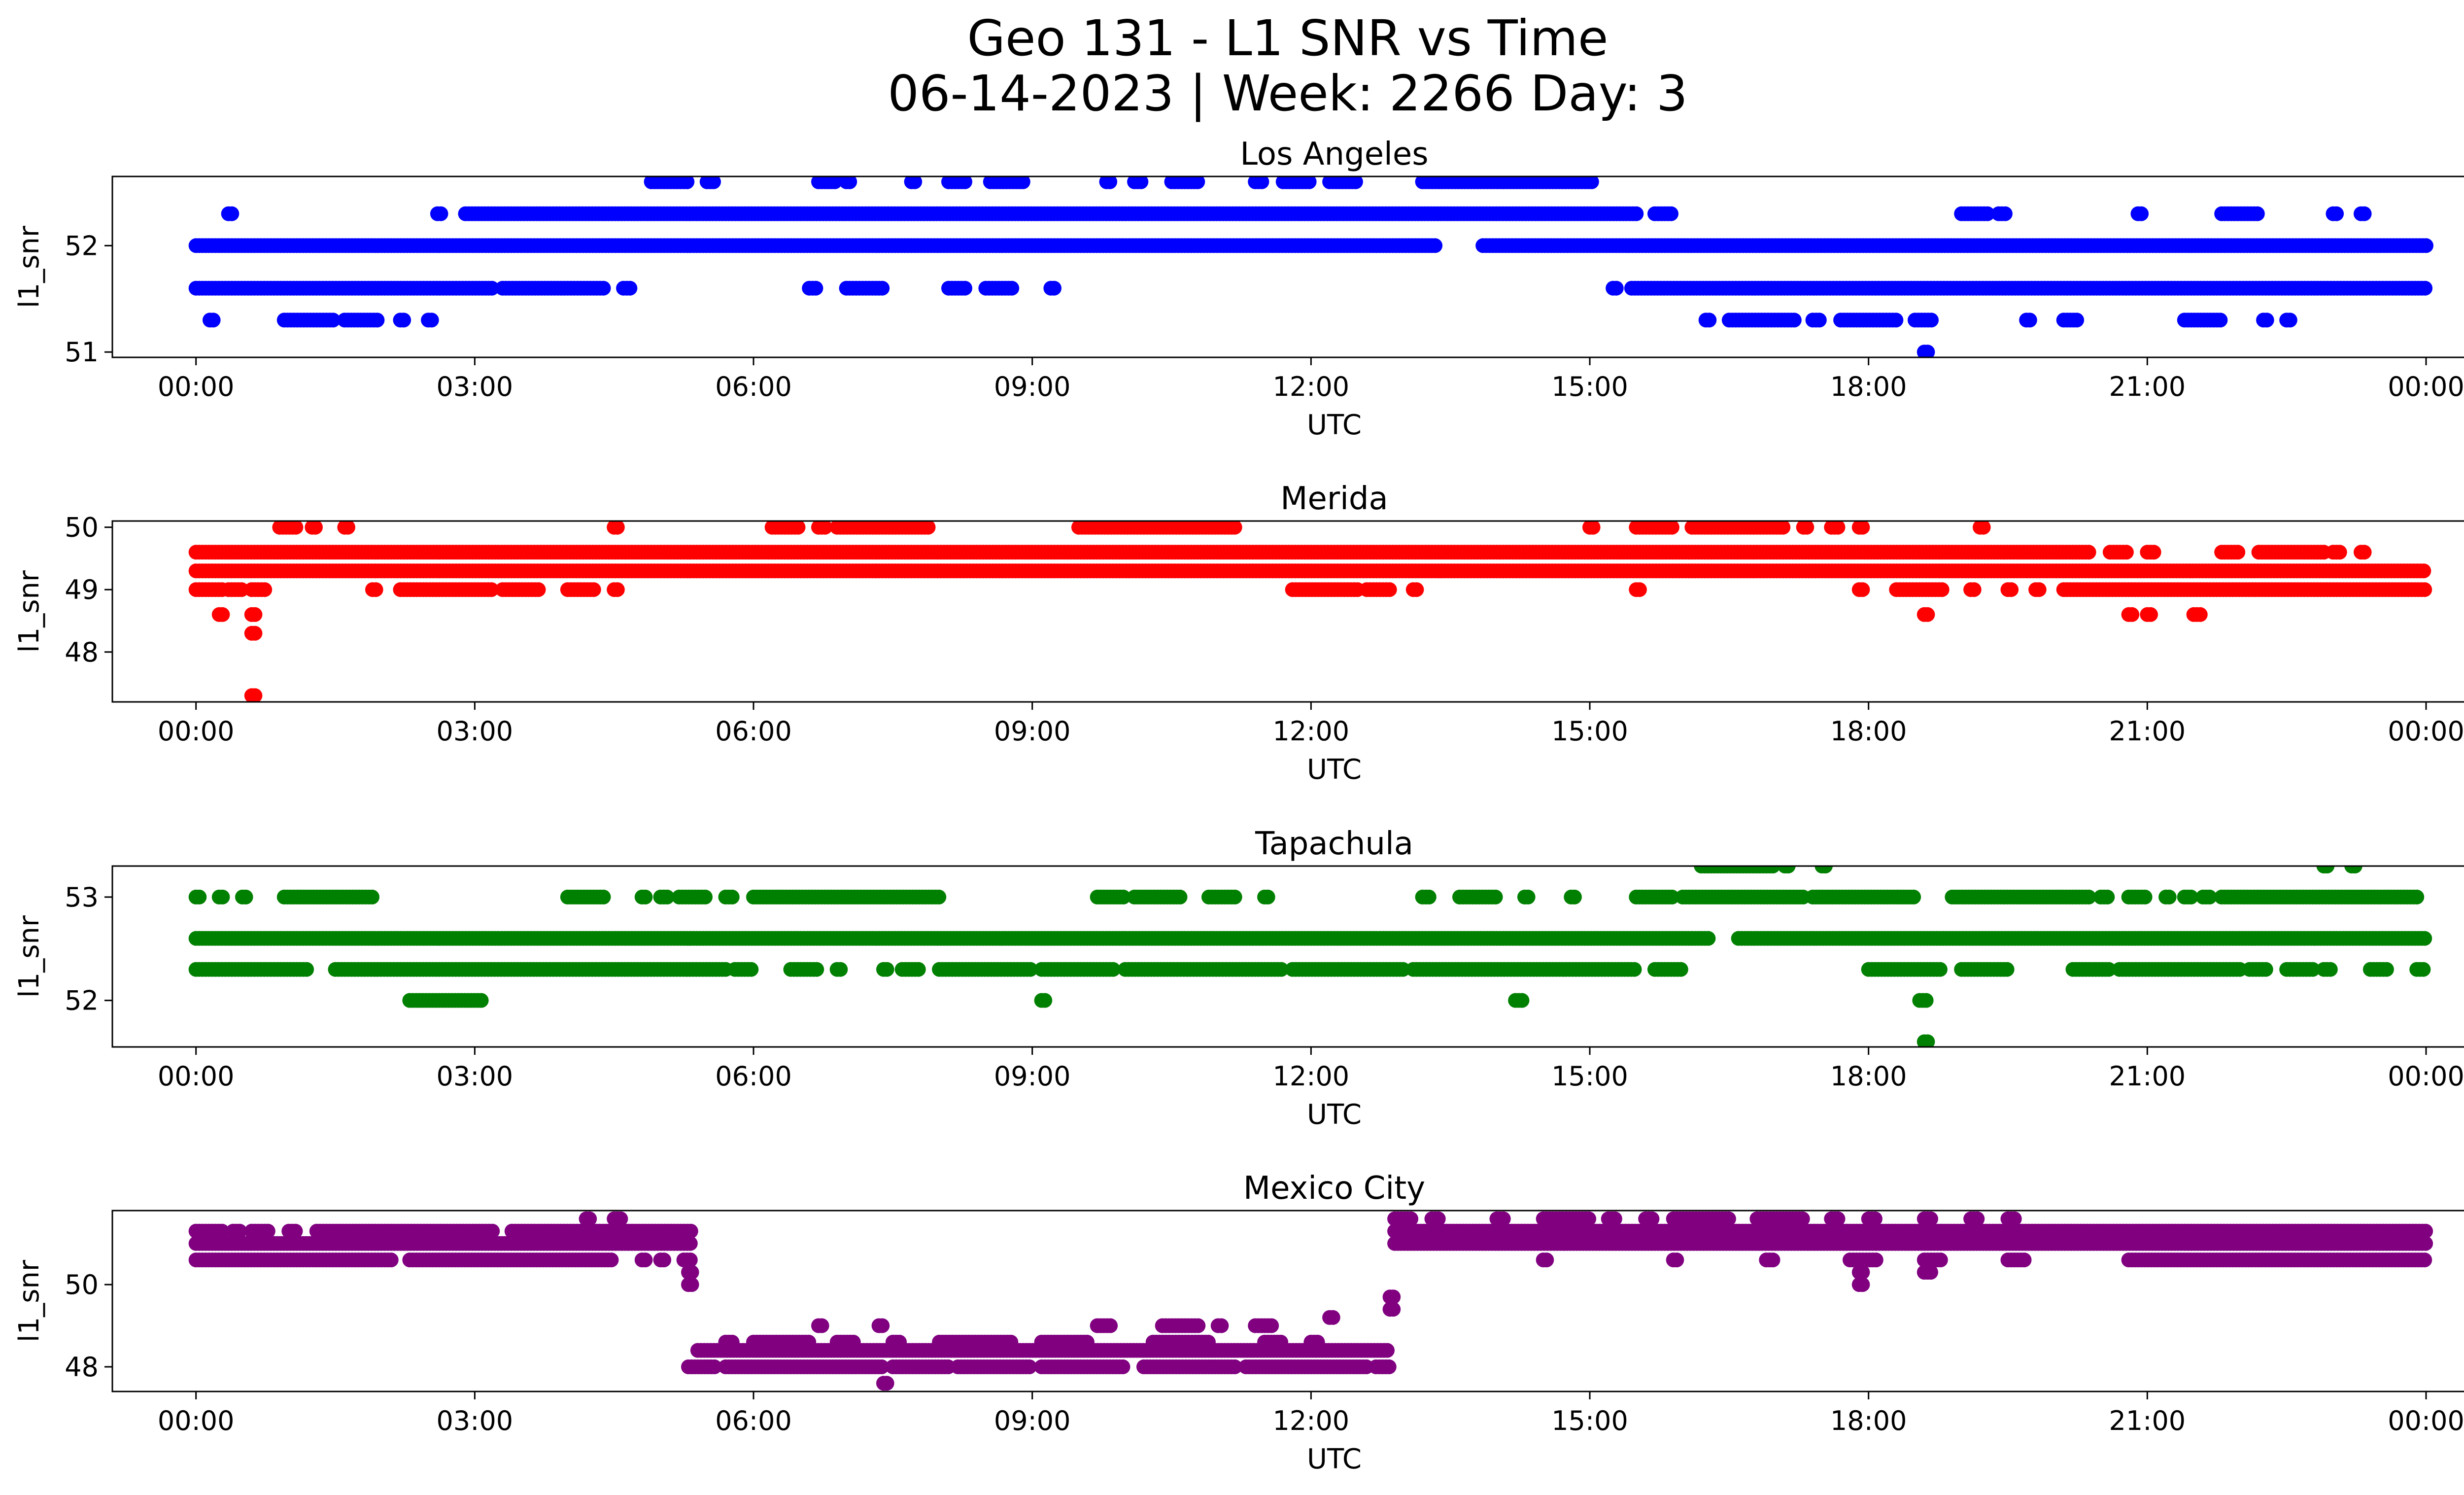  What do you see at coordinates (82, 527) in the screenshot?
I see `y-tick-label: 50` at bounding box center [82, 527].